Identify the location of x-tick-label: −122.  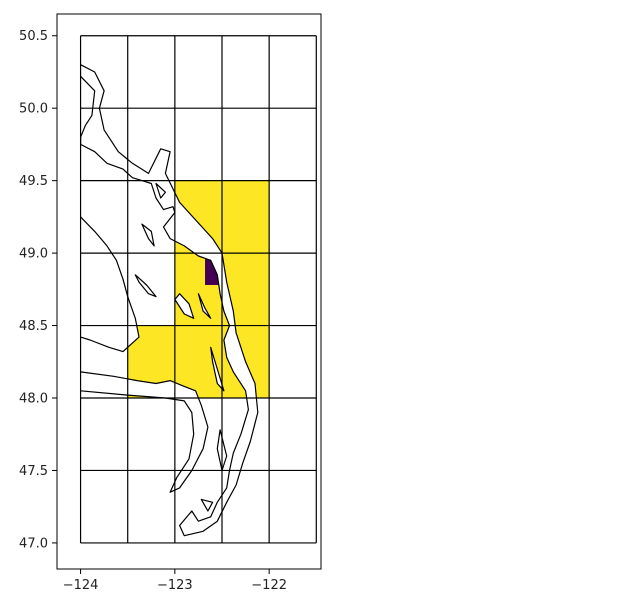
(269, 585).